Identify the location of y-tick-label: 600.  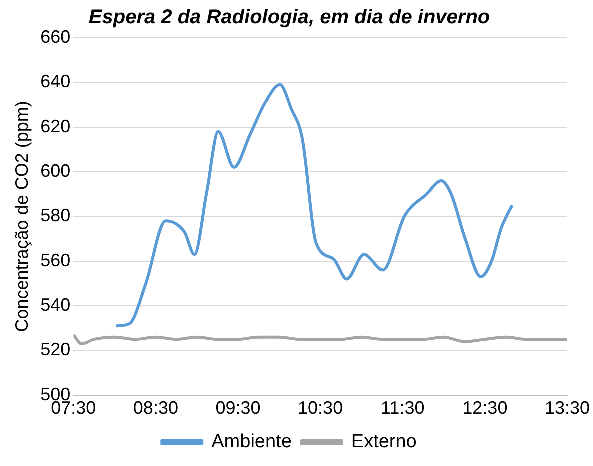
(55, 170).